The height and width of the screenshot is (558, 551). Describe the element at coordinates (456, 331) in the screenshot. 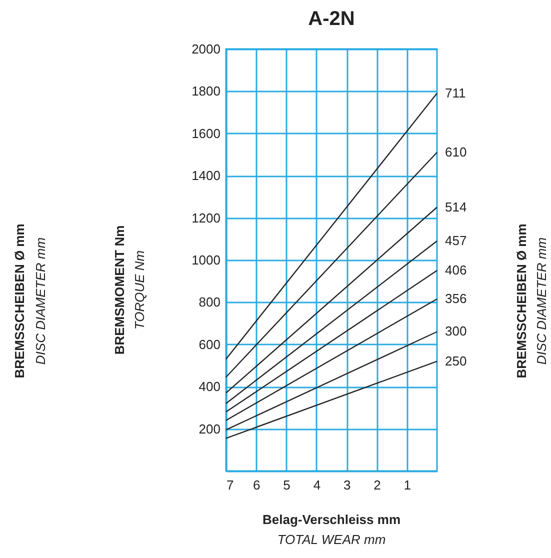

I see `series-label: 300` at that location.